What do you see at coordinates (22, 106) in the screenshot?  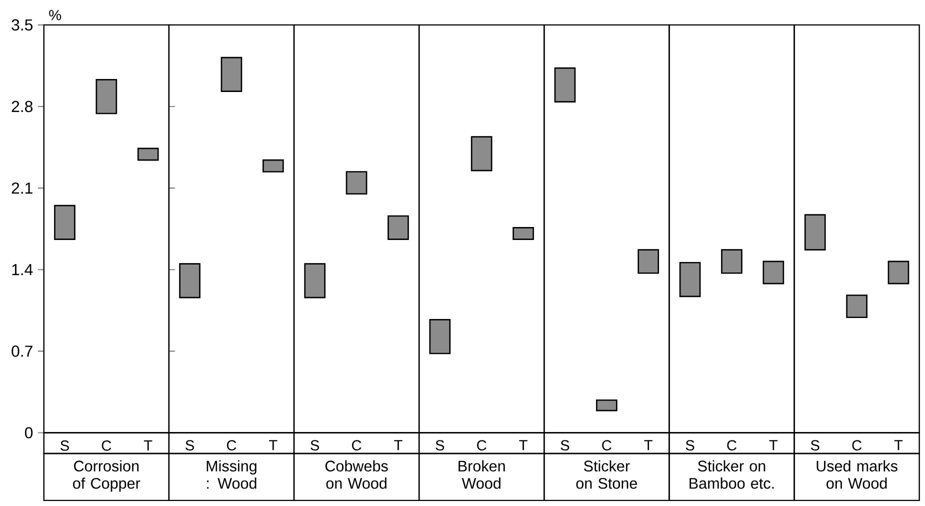 I see `y-tick-label: 2.8` at bounding box center [22, 106].